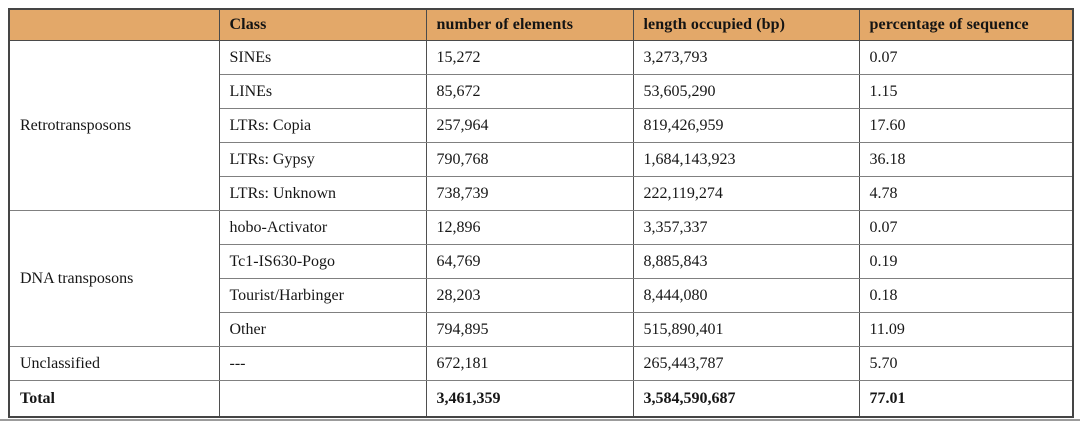 This screenshot has width=1080, height=425. I want to click on cell-percentage: 1.15, so click(966, 91).